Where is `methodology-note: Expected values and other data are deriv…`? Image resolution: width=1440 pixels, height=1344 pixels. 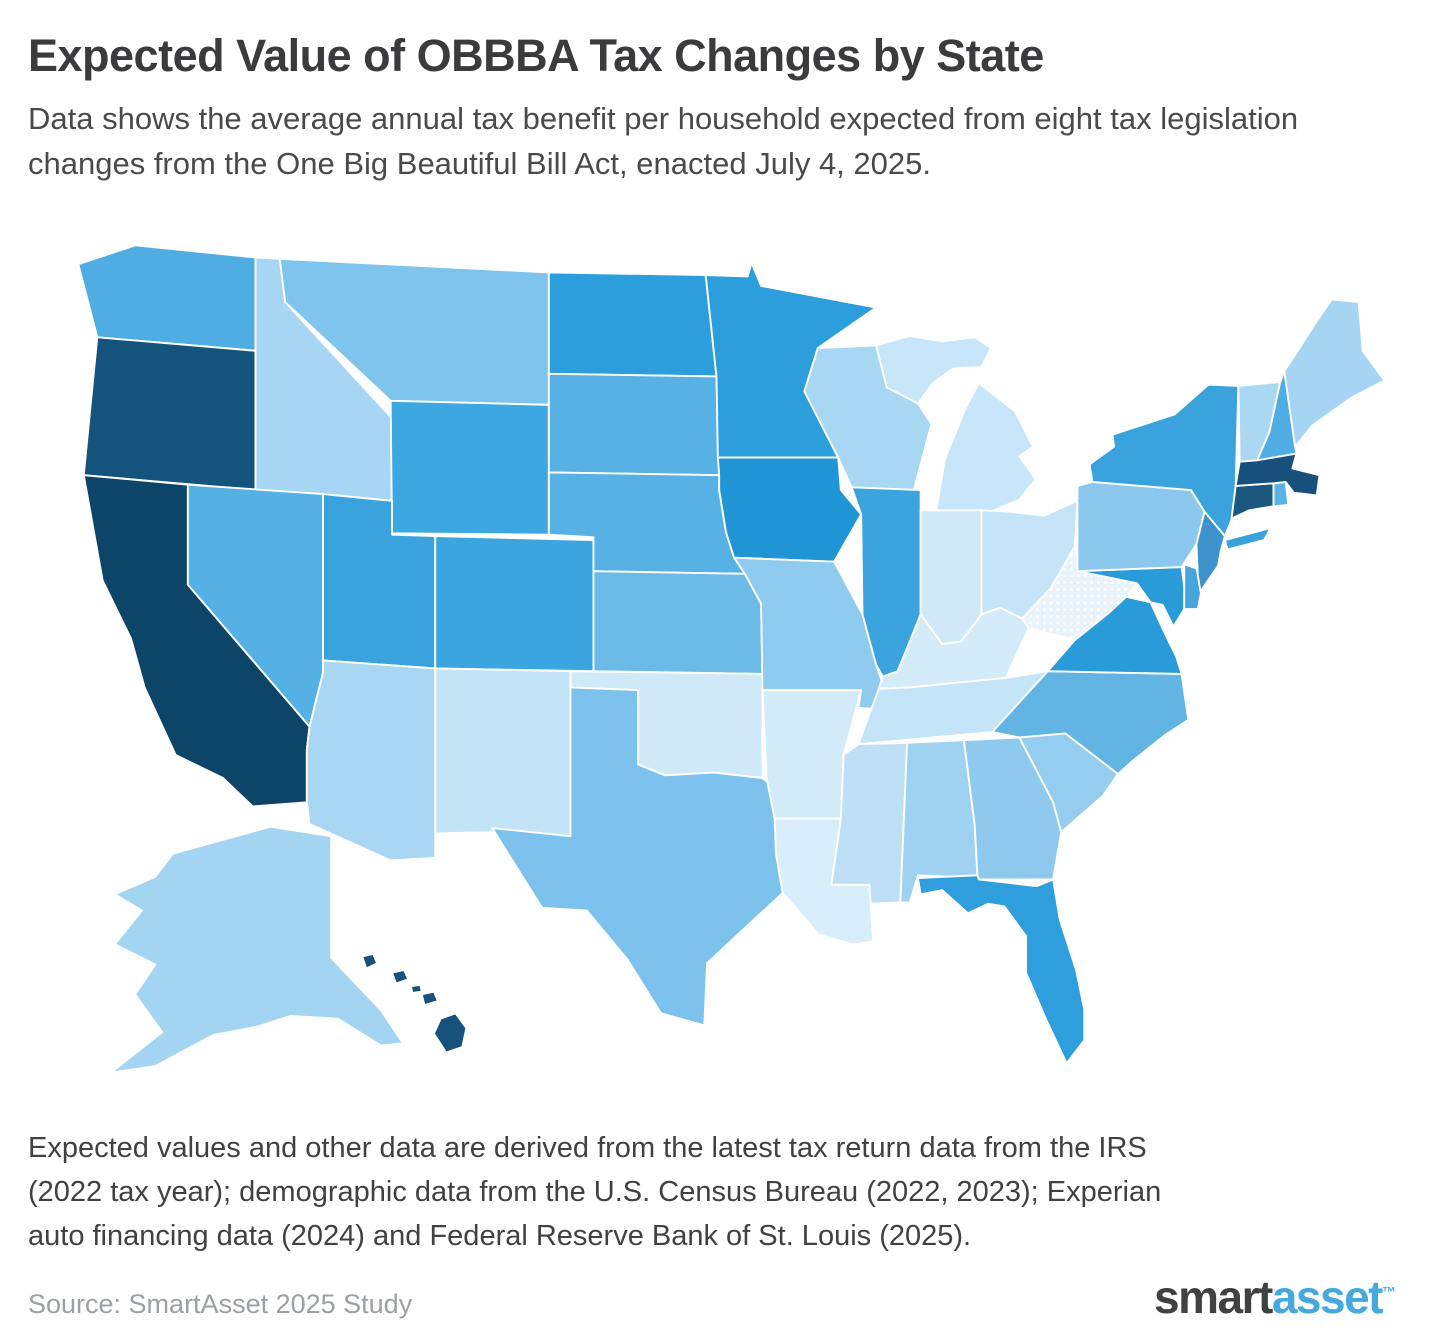 methodology-note: Expected values and other data are deriv… is located at coordinates (595, 1192).